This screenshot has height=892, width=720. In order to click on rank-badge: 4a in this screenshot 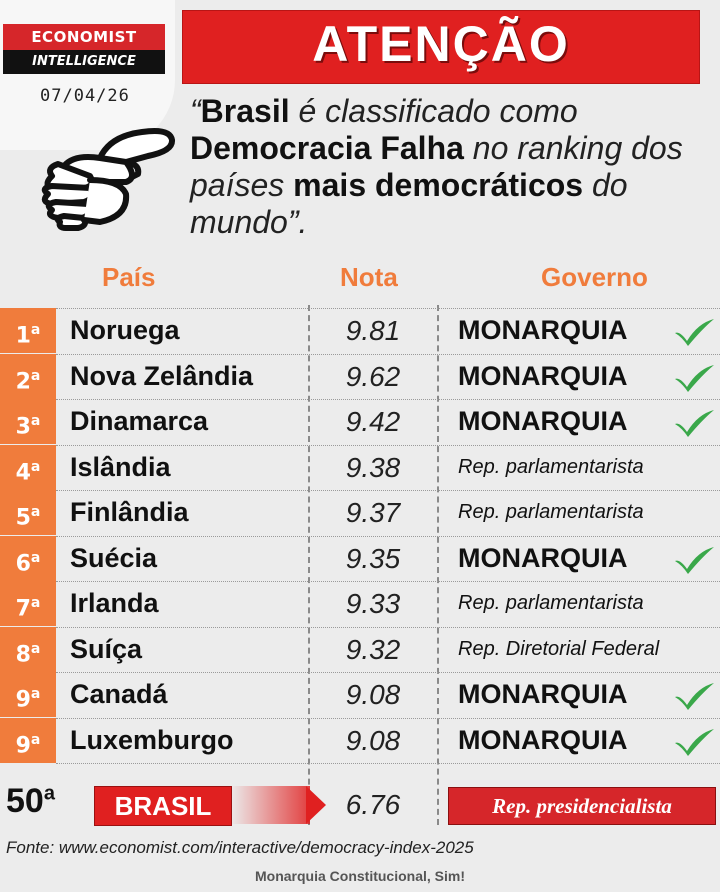, I will do `click(28, 467)`.